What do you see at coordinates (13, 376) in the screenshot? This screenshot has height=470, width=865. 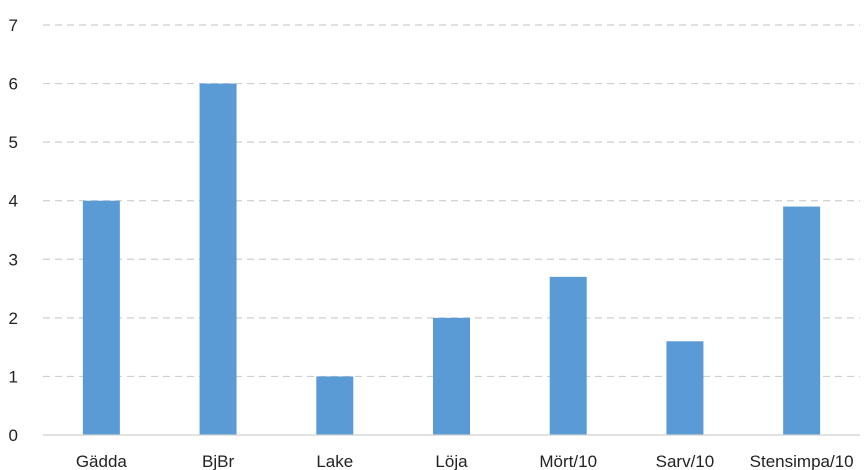 I see `y-tick-label: 1` at bounding box center [13, 376].